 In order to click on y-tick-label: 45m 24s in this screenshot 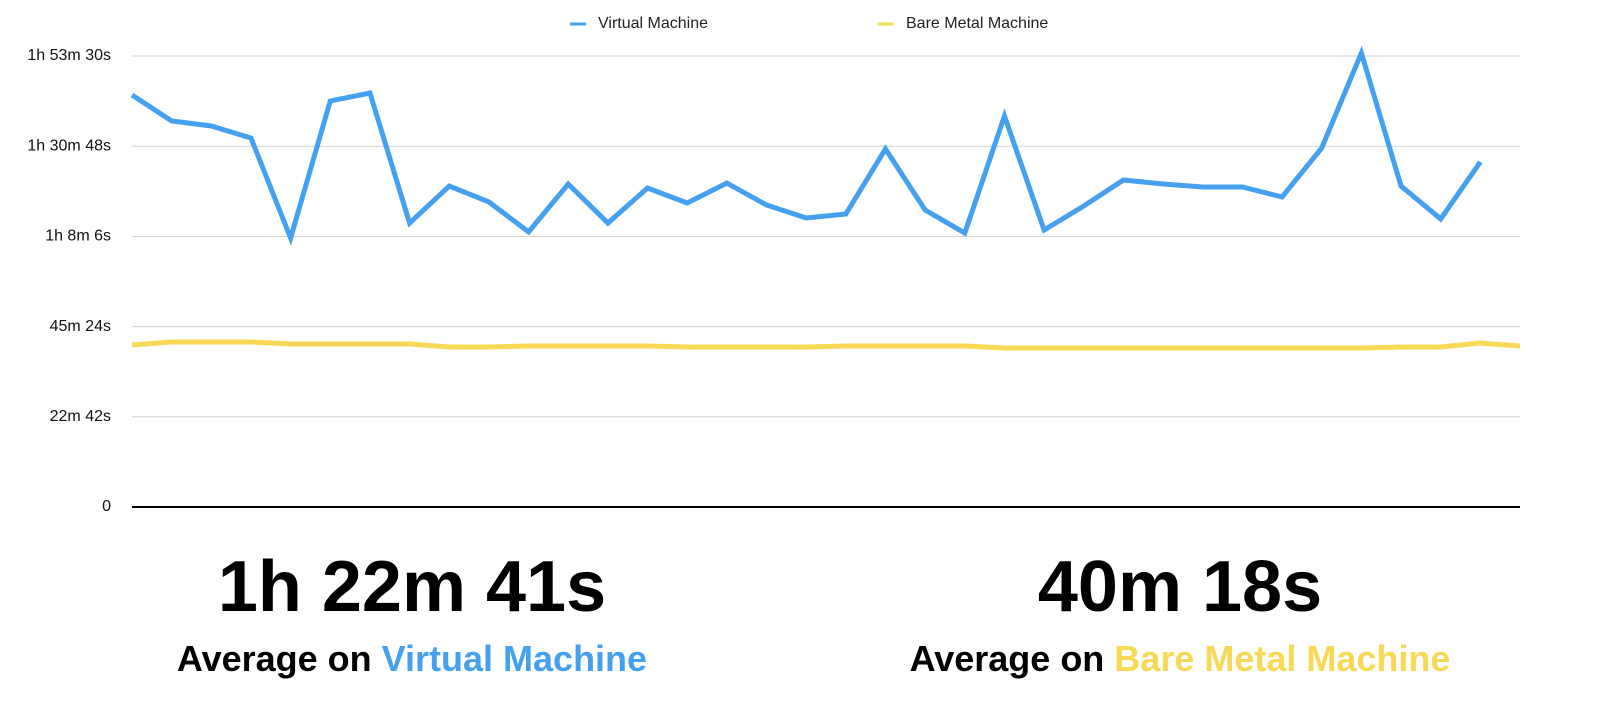, I will do `click(80, 326)`.